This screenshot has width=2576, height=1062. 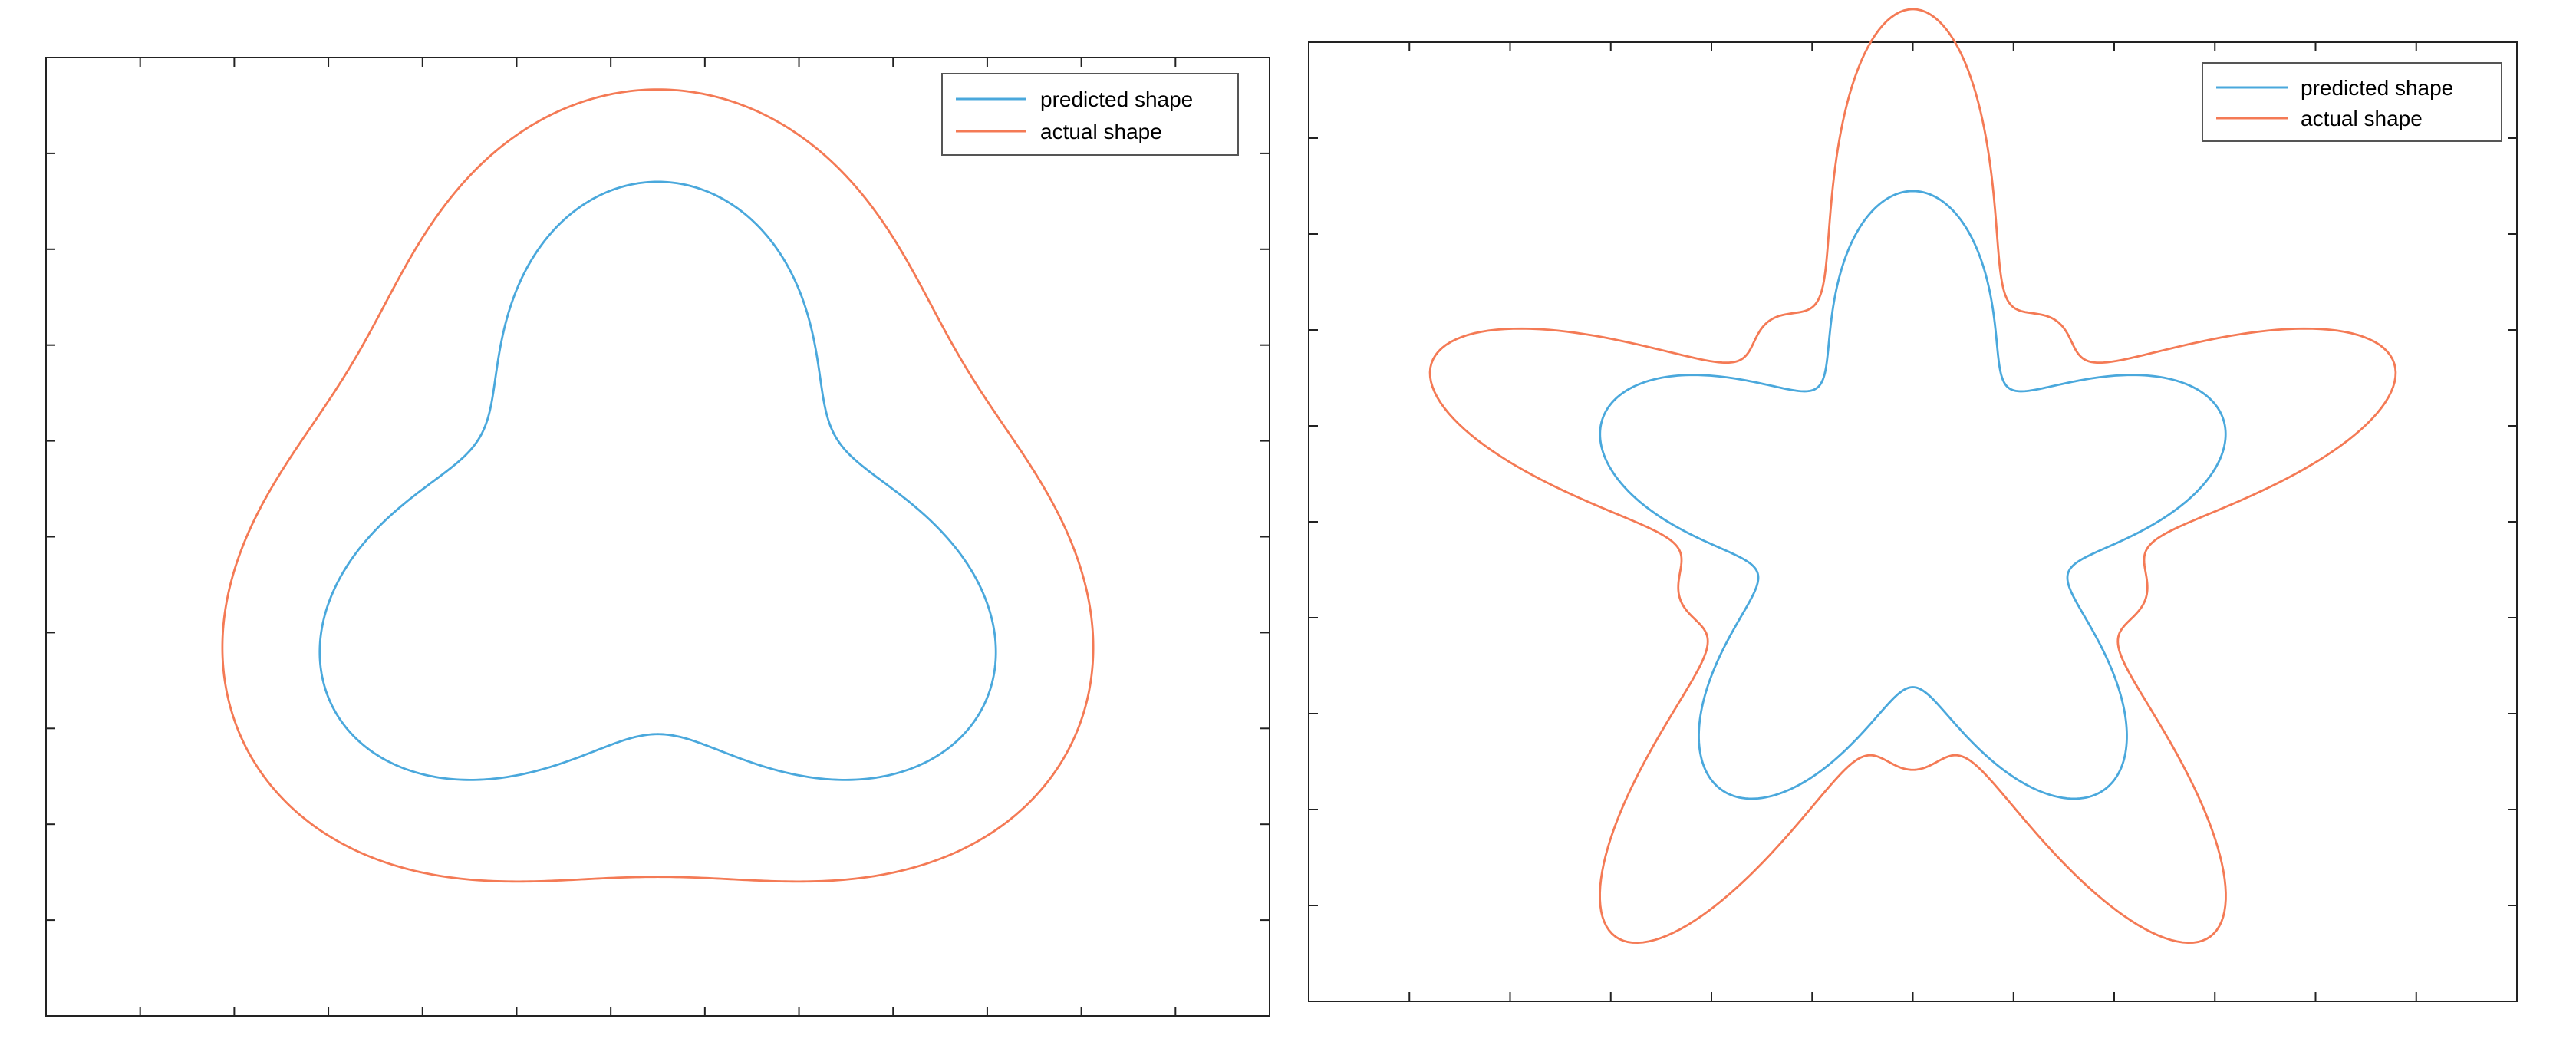 I want to click on legend-left: predicted shape actual shape, so click(x=1090, y=114).